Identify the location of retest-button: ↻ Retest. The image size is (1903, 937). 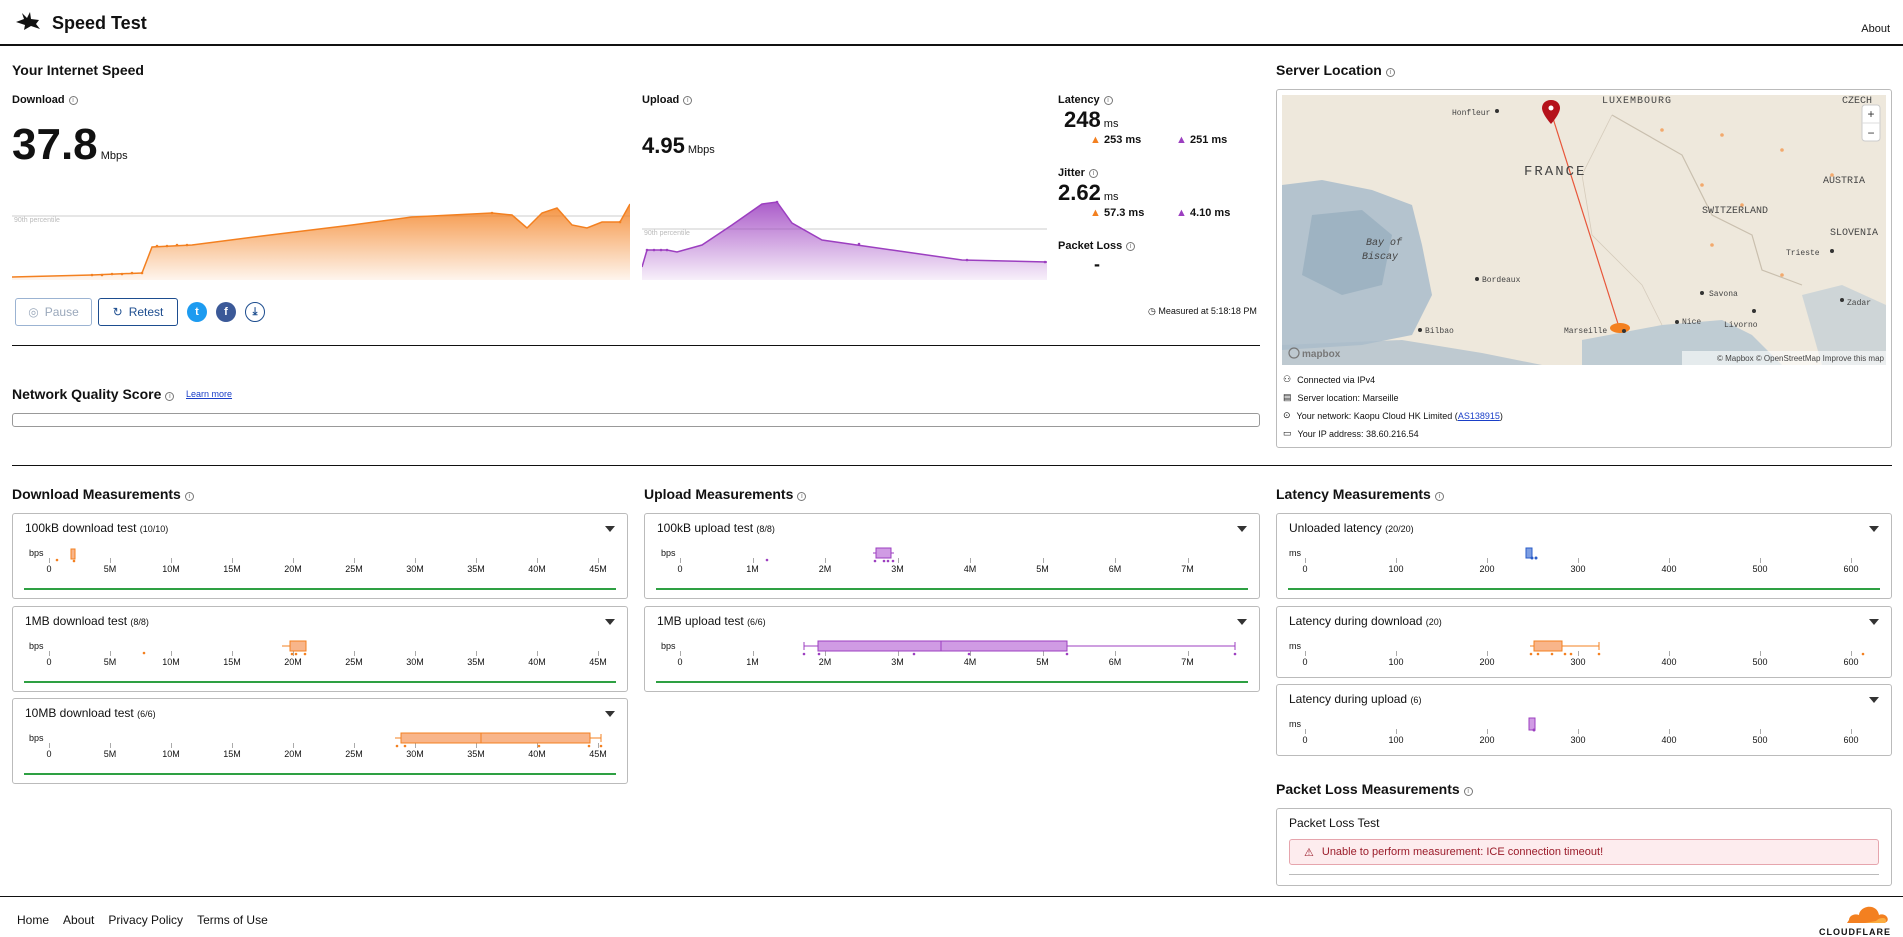
(138, 312).